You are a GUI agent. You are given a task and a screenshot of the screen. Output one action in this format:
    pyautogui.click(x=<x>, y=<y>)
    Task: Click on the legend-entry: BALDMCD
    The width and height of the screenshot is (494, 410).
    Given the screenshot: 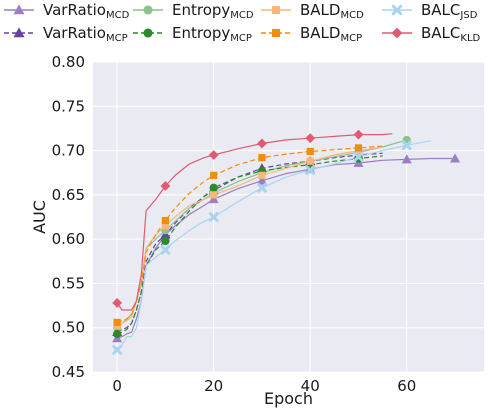 What is the action you would take?
    pyautogui.click(x=312, y=11)
    